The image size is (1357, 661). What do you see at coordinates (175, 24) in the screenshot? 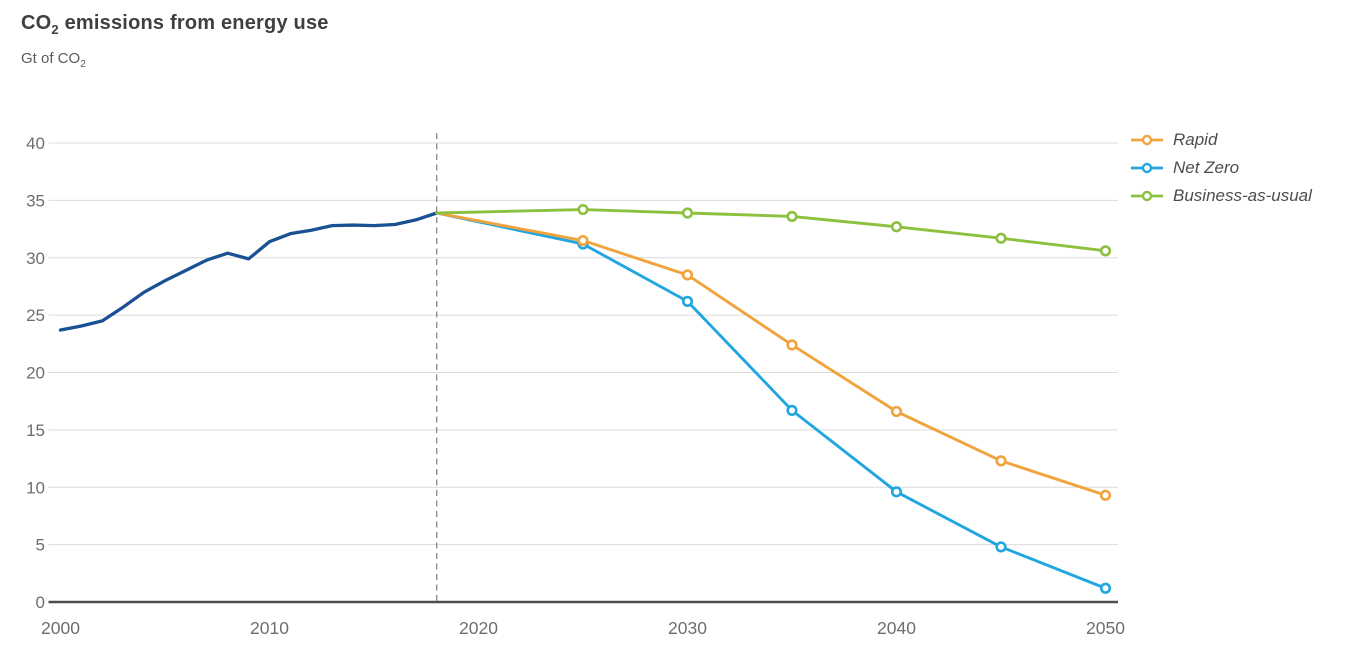
I see `chart-title: CO2 emissions from energy use` at bounding box center [175, 24].